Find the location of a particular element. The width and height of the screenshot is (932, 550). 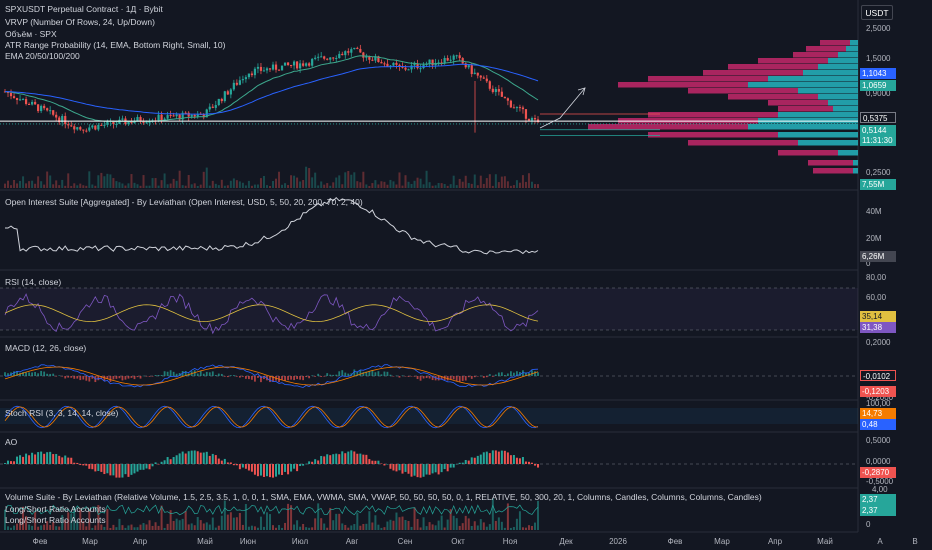

currency-button: USDT is located at coordinates (877, 12).